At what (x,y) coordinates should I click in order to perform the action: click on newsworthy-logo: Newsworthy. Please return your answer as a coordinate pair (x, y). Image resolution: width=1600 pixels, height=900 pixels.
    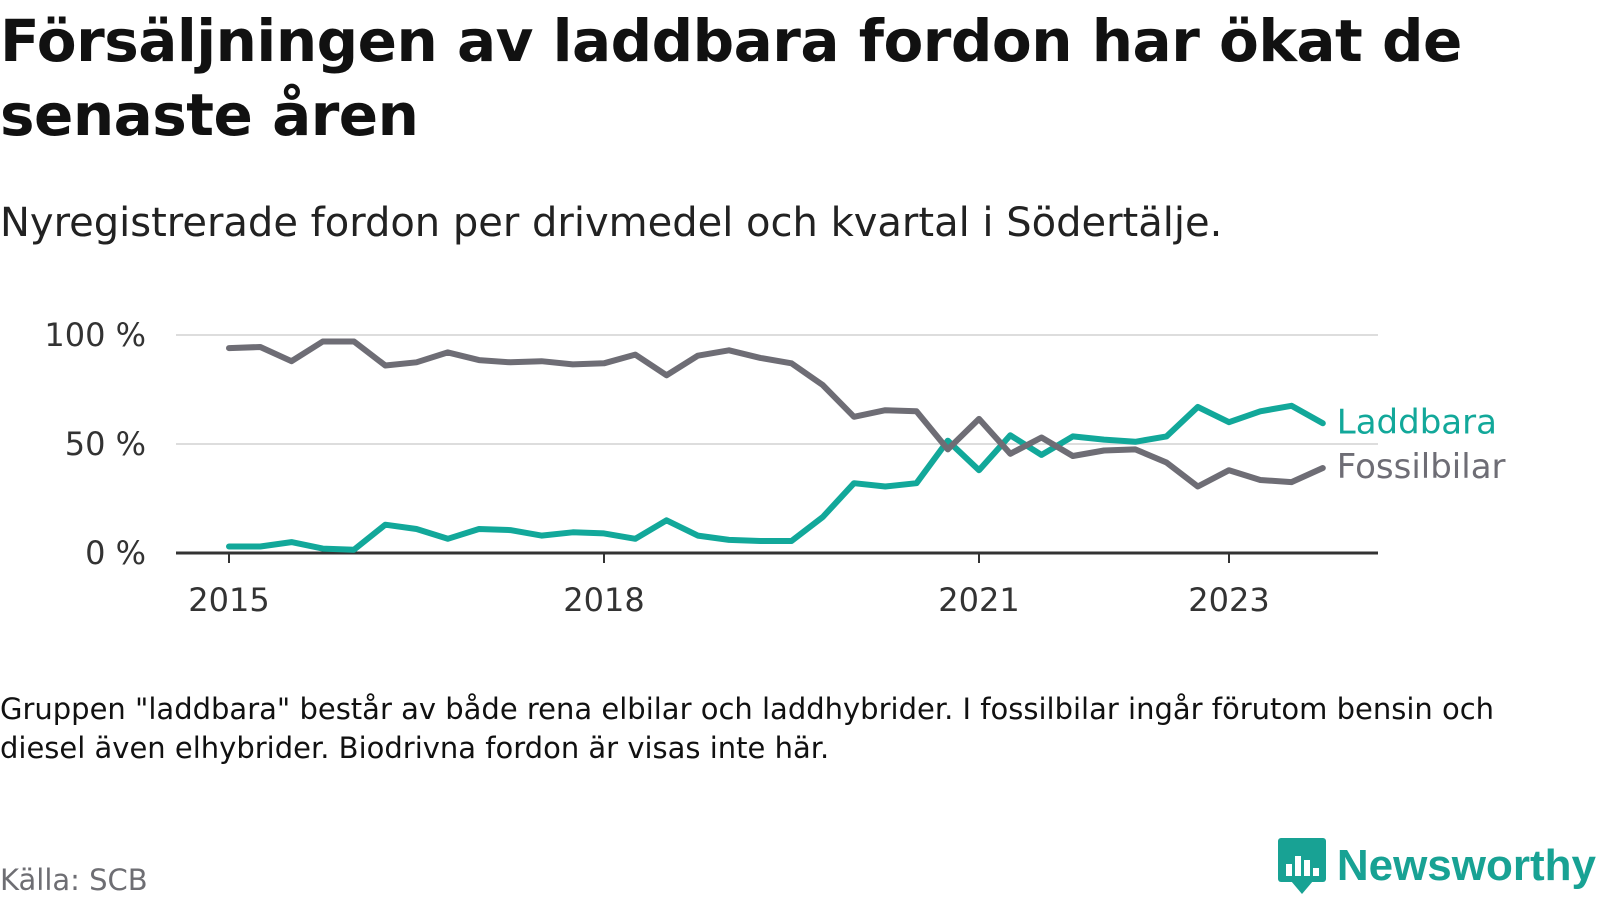
    Looking at the image, I should click on (1436, 866).